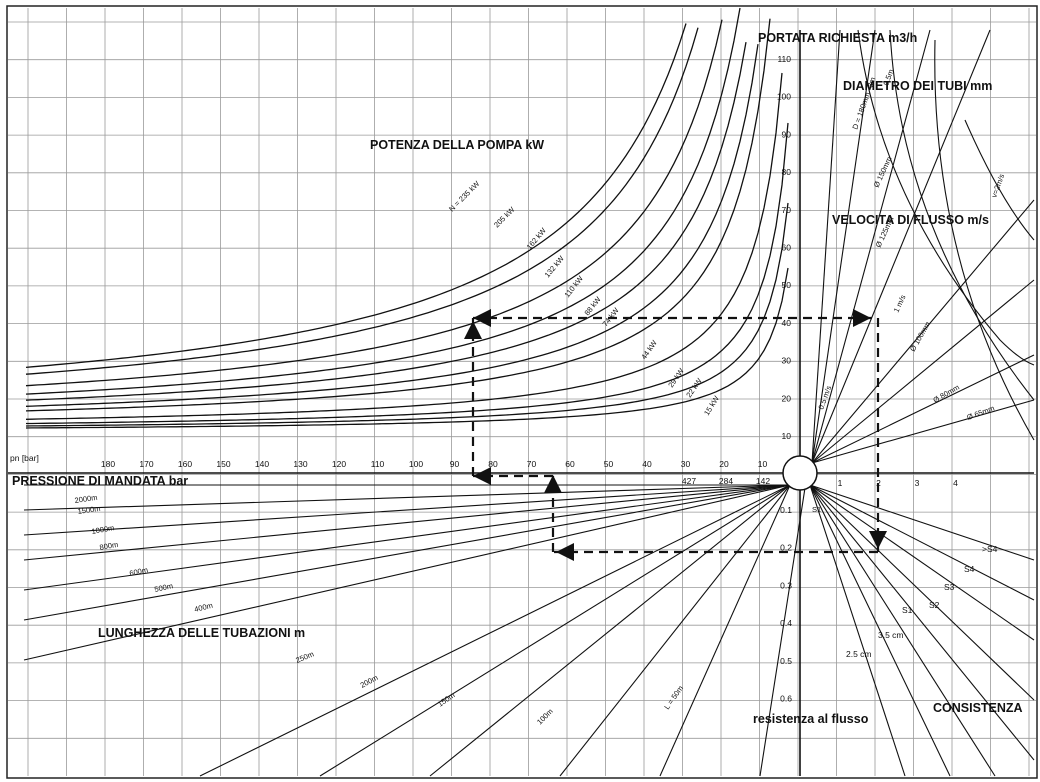 The height and width of the screenshot is (782, 1040). Describe the element at coordinates (109, 546) in the screenshot. I see `length-label: 800m` at that location.